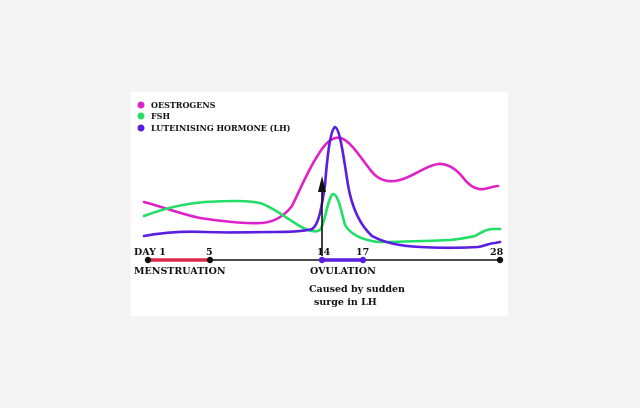 The image size is (640, 408). Describe the element at coordinates (322, 260) in the screenshot. I see `day-14-marker` at that location.